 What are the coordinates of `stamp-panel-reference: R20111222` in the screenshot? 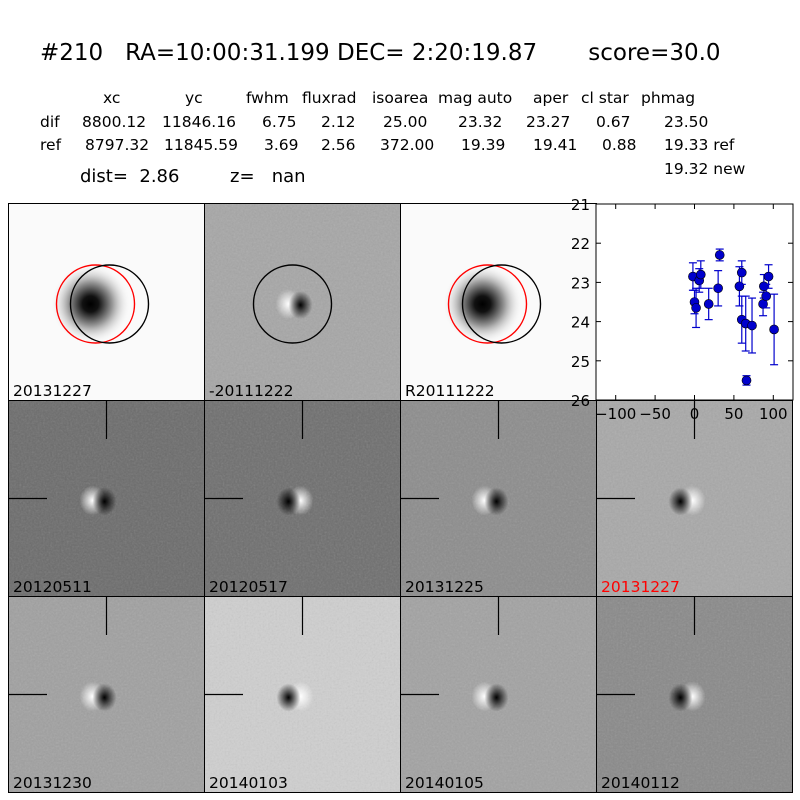 It's located at (498, 302).